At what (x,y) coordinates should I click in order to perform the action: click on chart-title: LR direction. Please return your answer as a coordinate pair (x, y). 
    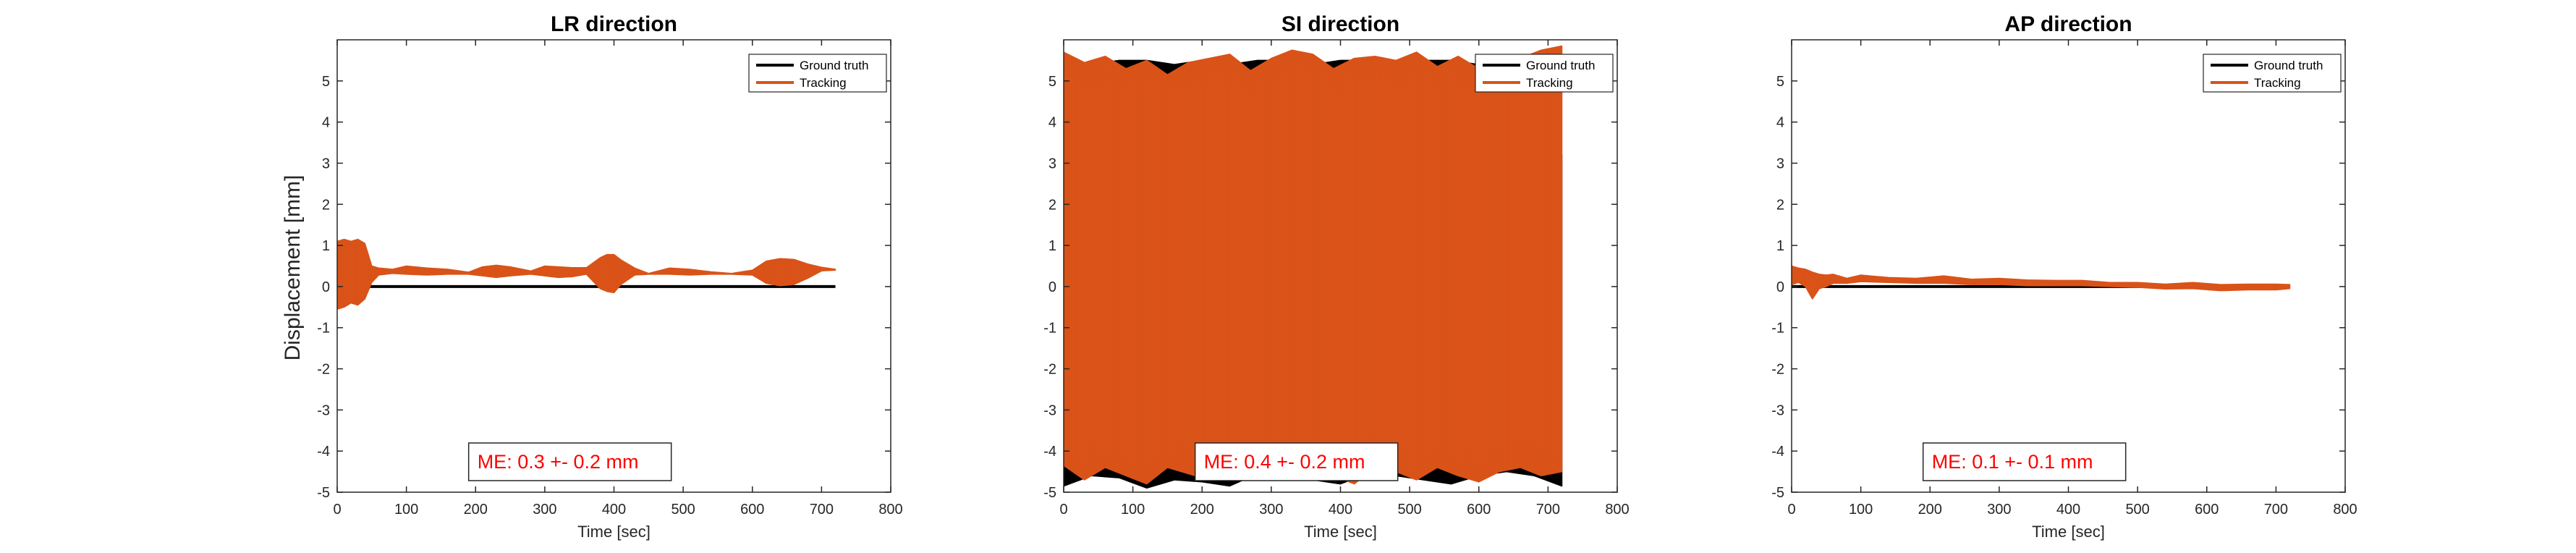
    Looking at the image, I should click on (614, 24).